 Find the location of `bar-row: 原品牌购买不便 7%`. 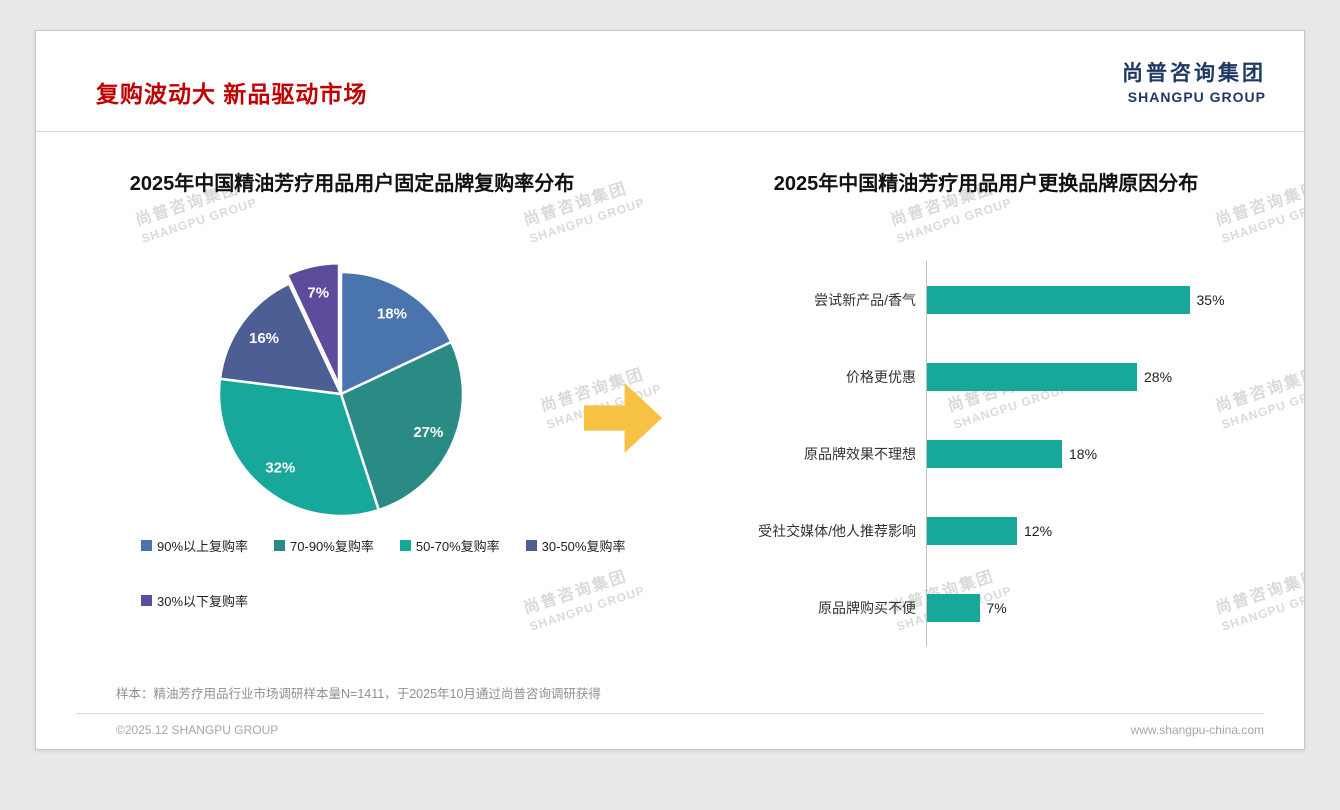

bar-row: 原品牌购买不便 7% is located at coordinates (978, 607).